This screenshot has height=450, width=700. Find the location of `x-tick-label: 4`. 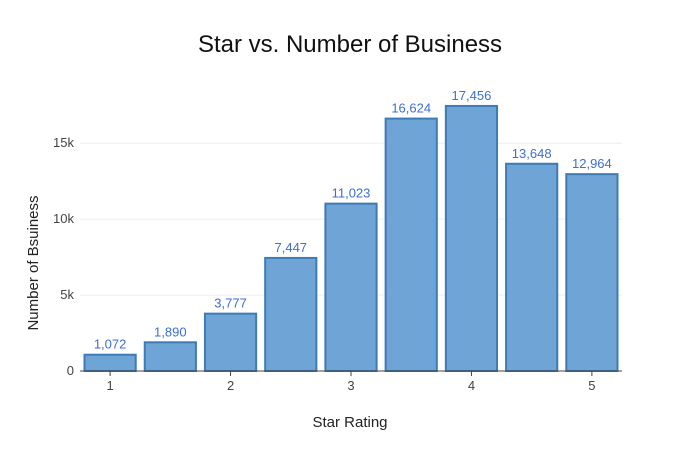

x-tick-label: 4 is located at coordinates (471, 385).